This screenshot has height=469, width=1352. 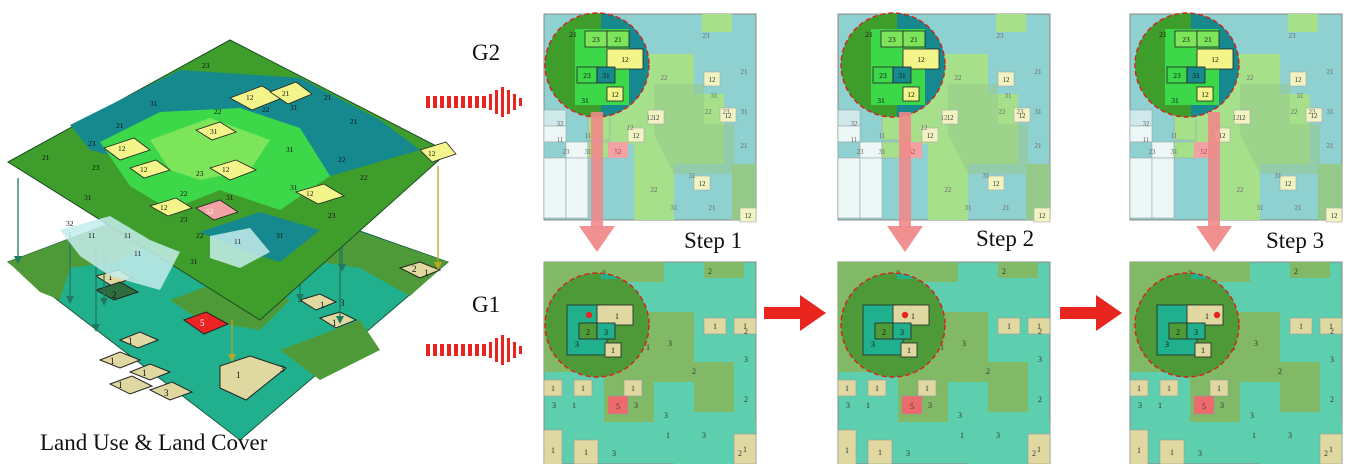 I want to click on cell-label: 32, so click(x=855, y=124).